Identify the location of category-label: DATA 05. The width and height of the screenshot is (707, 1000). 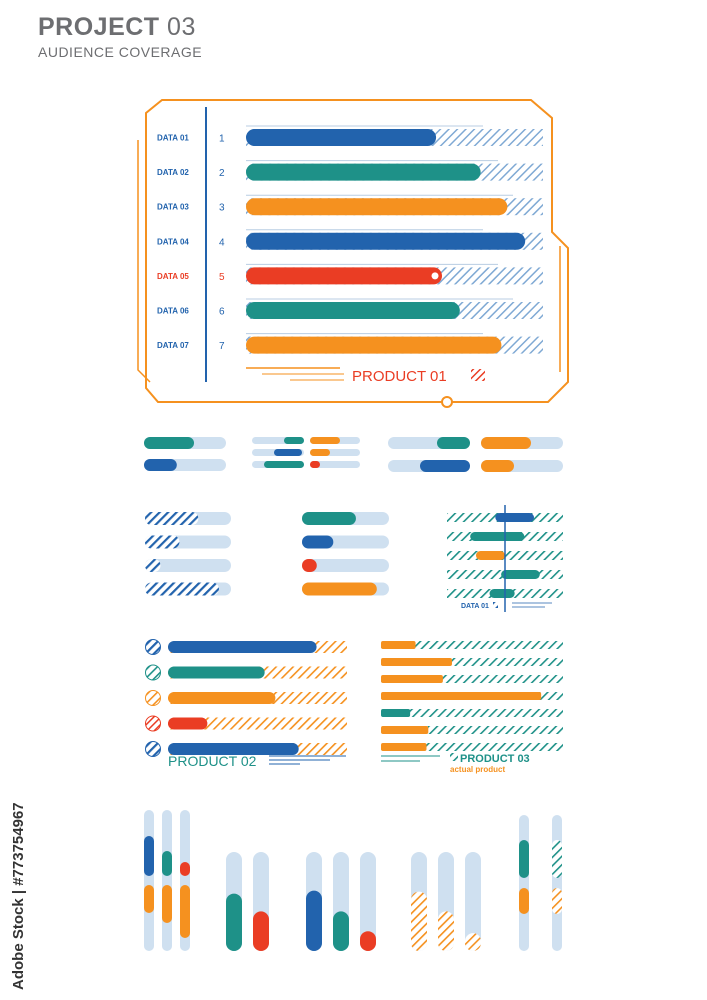
(173, 276).